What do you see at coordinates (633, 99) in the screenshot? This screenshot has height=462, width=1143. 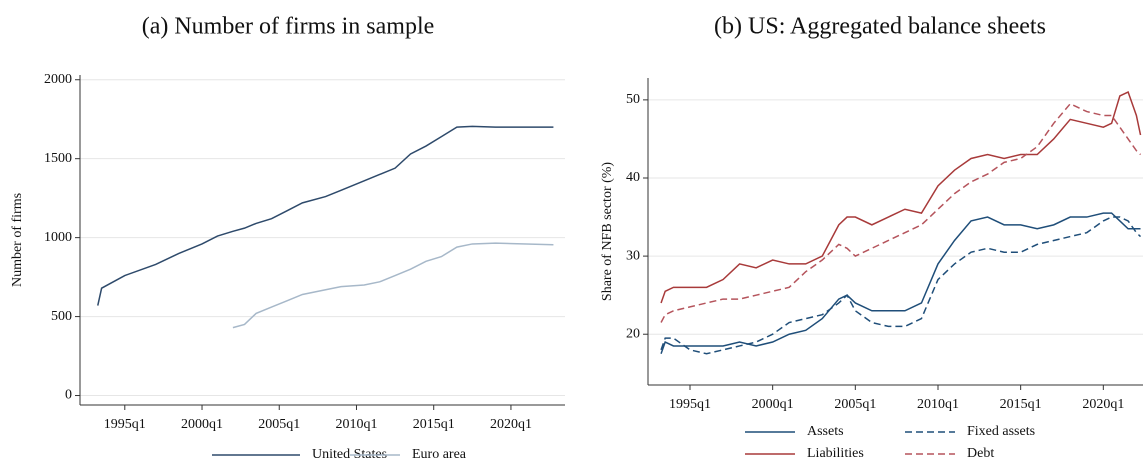 I see `y-tick-label: 50` at bounding box center [633, 99].